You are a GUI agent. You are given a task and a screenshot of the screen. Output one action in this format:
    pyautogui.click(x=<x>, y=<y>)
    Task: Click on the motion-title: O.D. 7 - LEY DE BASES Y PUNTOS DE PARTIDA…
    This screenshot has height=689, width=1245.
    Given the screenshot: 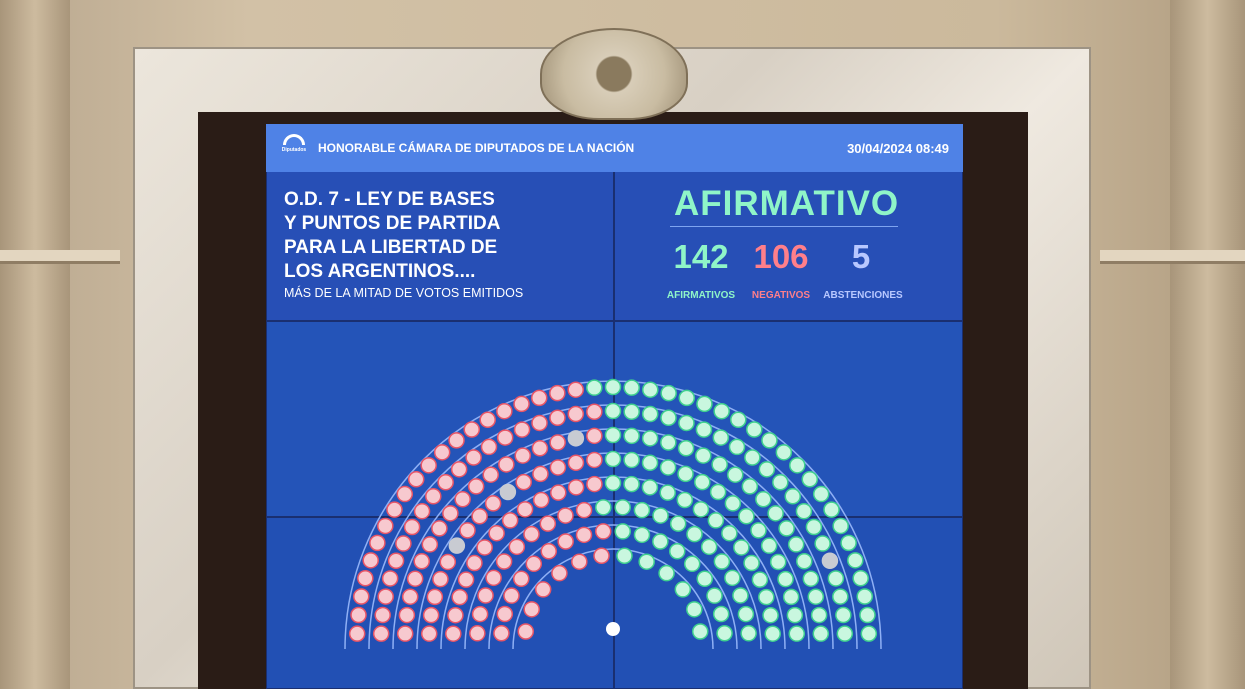 What is the action you would take?
    pyautogui.click(x=392, y=235)
    